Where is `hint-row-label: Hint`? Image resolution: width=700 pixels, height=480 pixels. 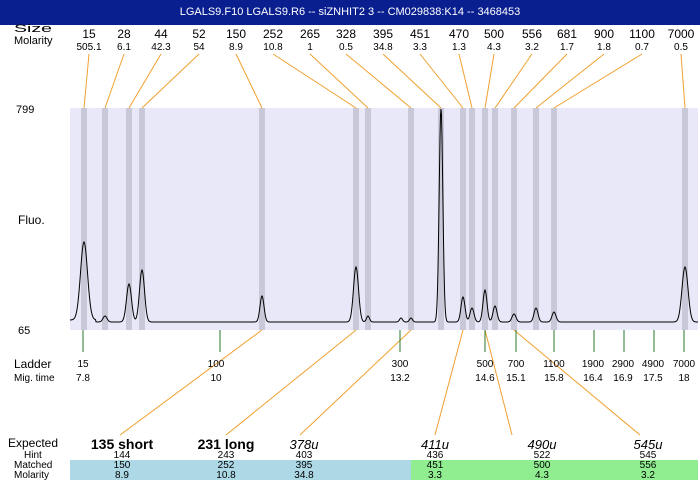 hint-row-label: Hint is located at coordinates (33, 455).